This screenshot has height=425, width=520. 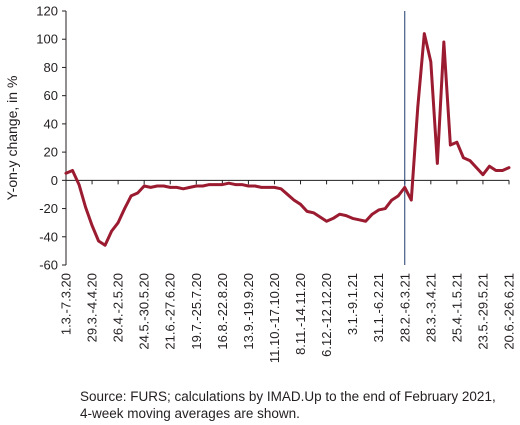 What do you see at coordinates (47, 11) in the screenshot?
I see `y-tick-label: 120` at bounding box center [47, 11].